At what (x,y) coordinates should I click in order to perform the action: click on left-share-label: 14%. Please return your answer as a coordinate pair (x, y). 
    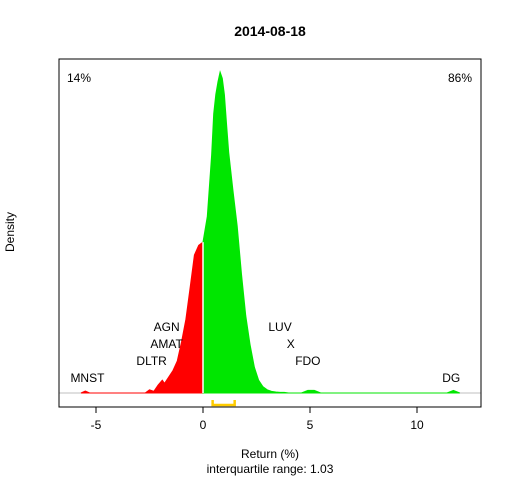
    Looking at the image, I should click on (79, 78).